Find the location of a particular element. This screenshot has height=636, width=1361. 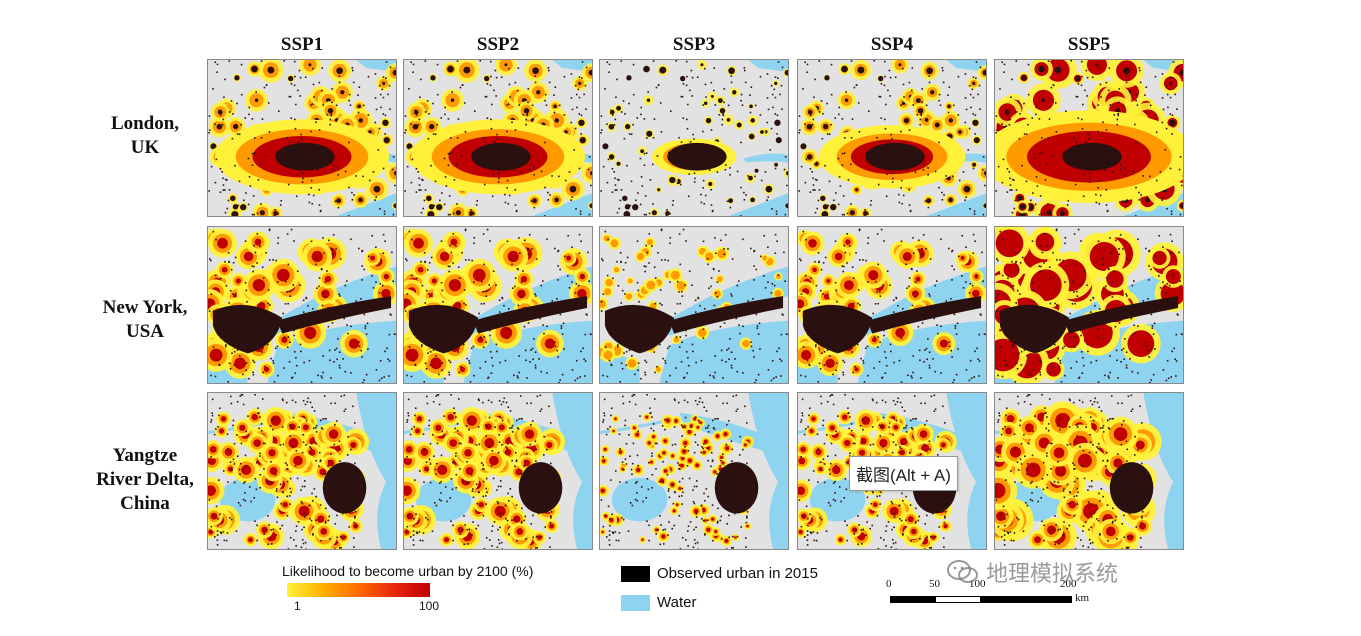

map-panel-new-york-ssp5 is located at coordinates (1089, 305).